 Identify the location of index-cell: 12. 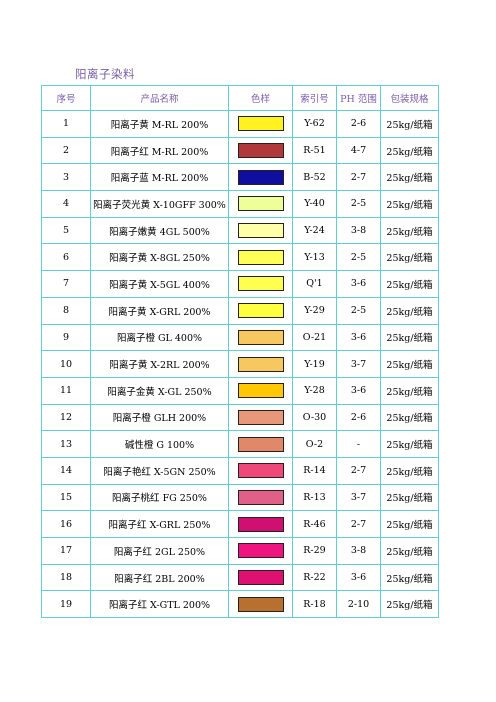
(66, 417).